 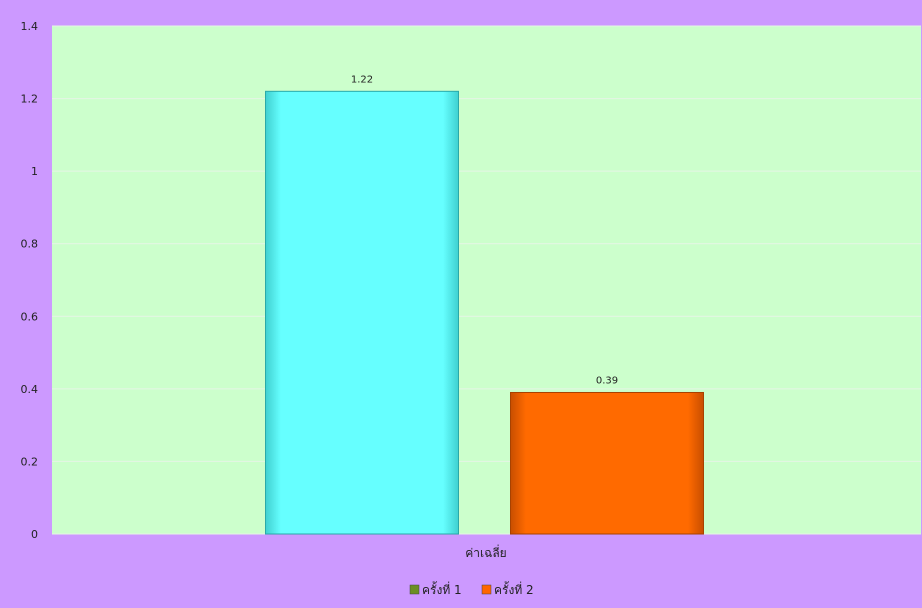 I want to click on y-tick-label: 0, so click(x=34, y=534).